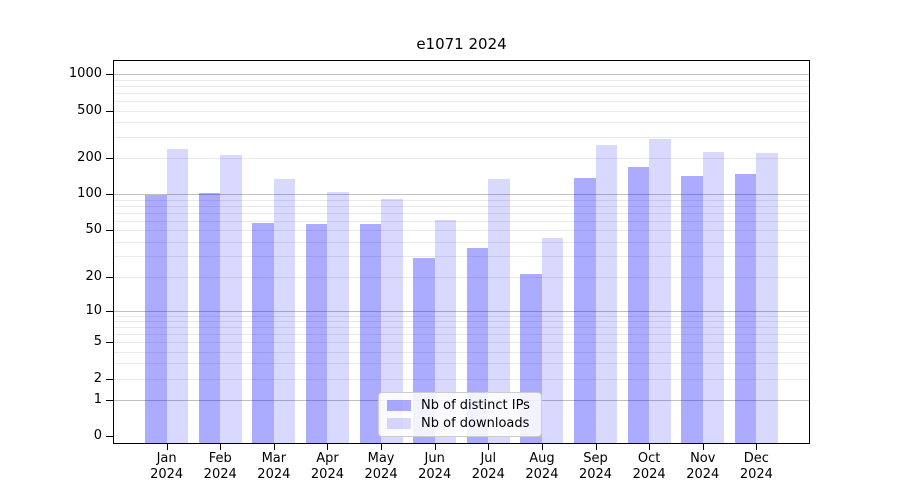  I want to click on month-label: Apr, so click(327, 458).